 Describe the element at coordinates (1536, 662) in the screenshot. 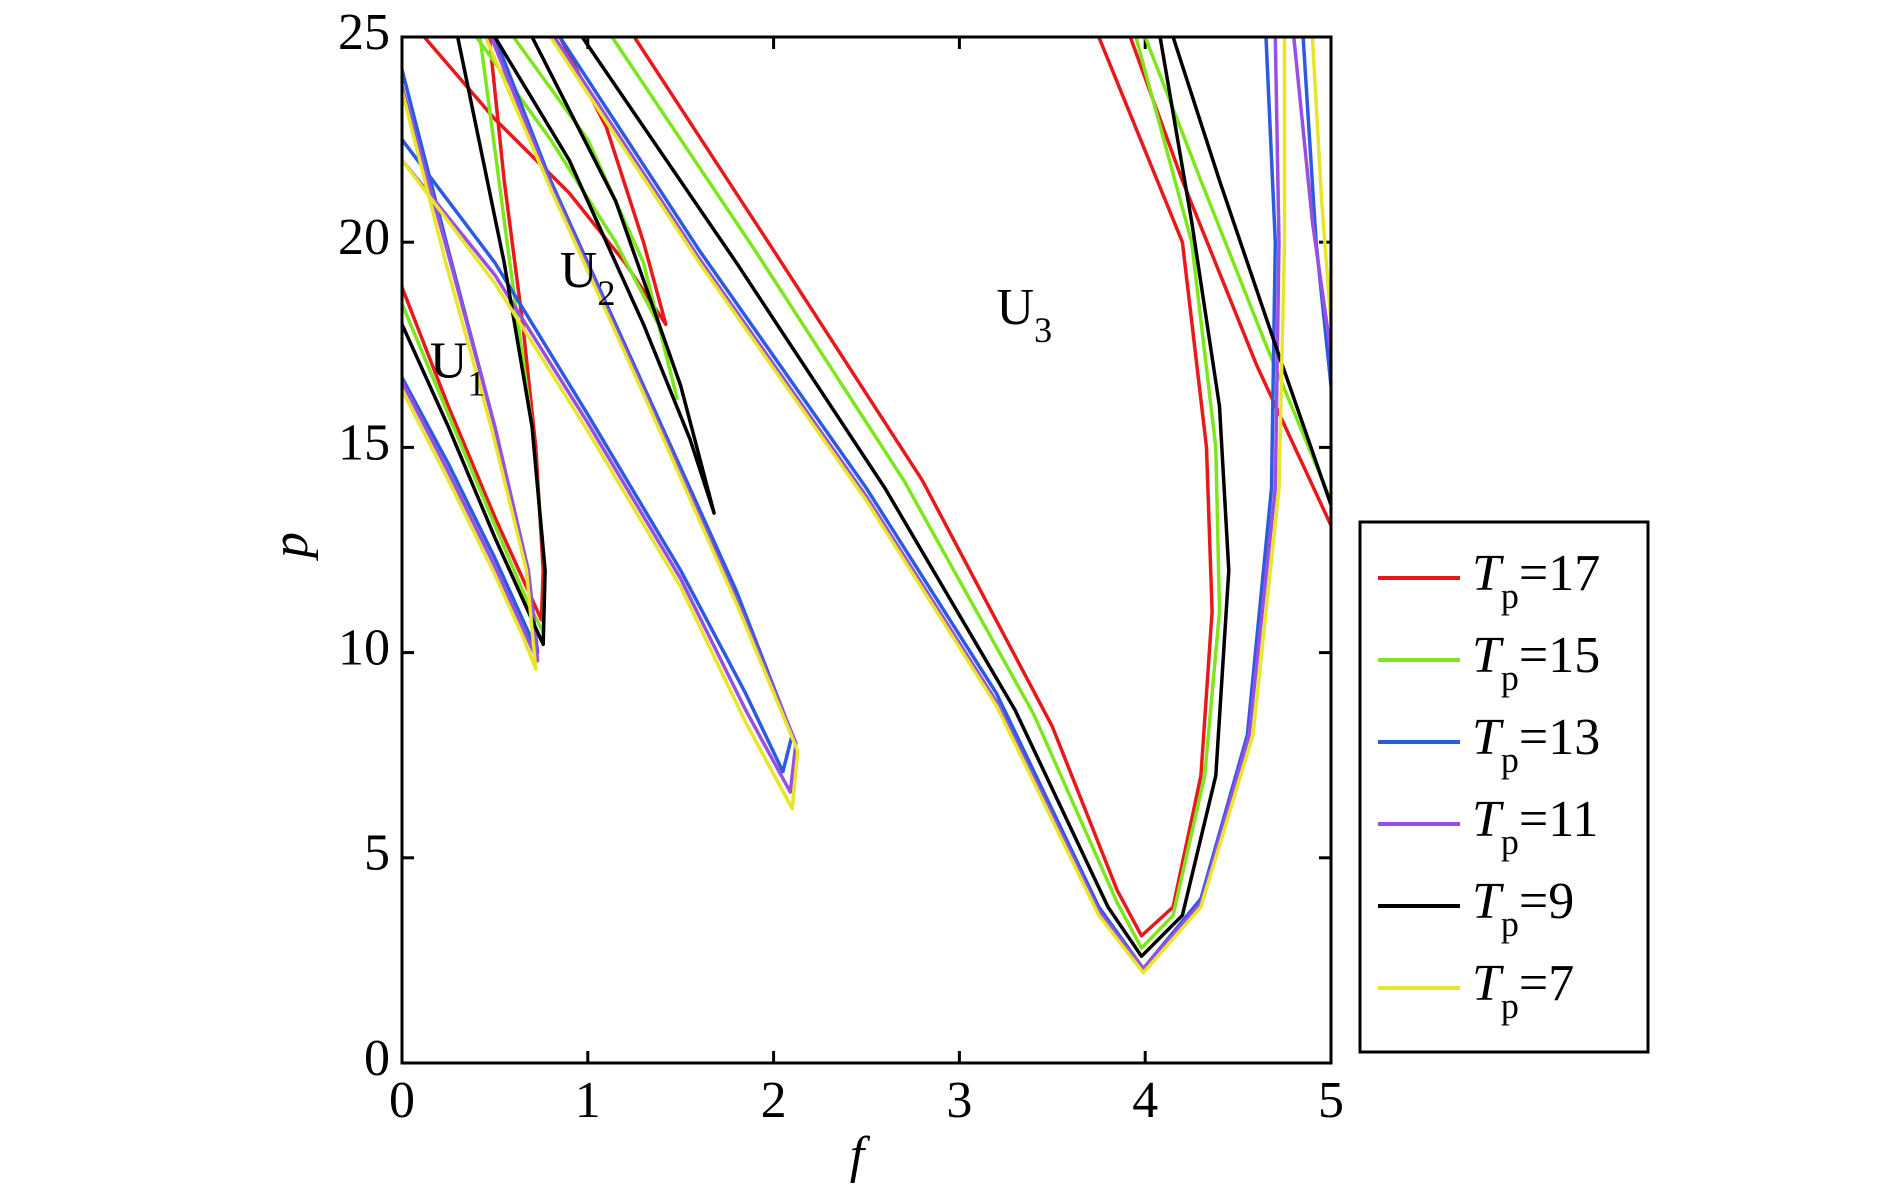

I see `legend-label: Tp=15` at that location.